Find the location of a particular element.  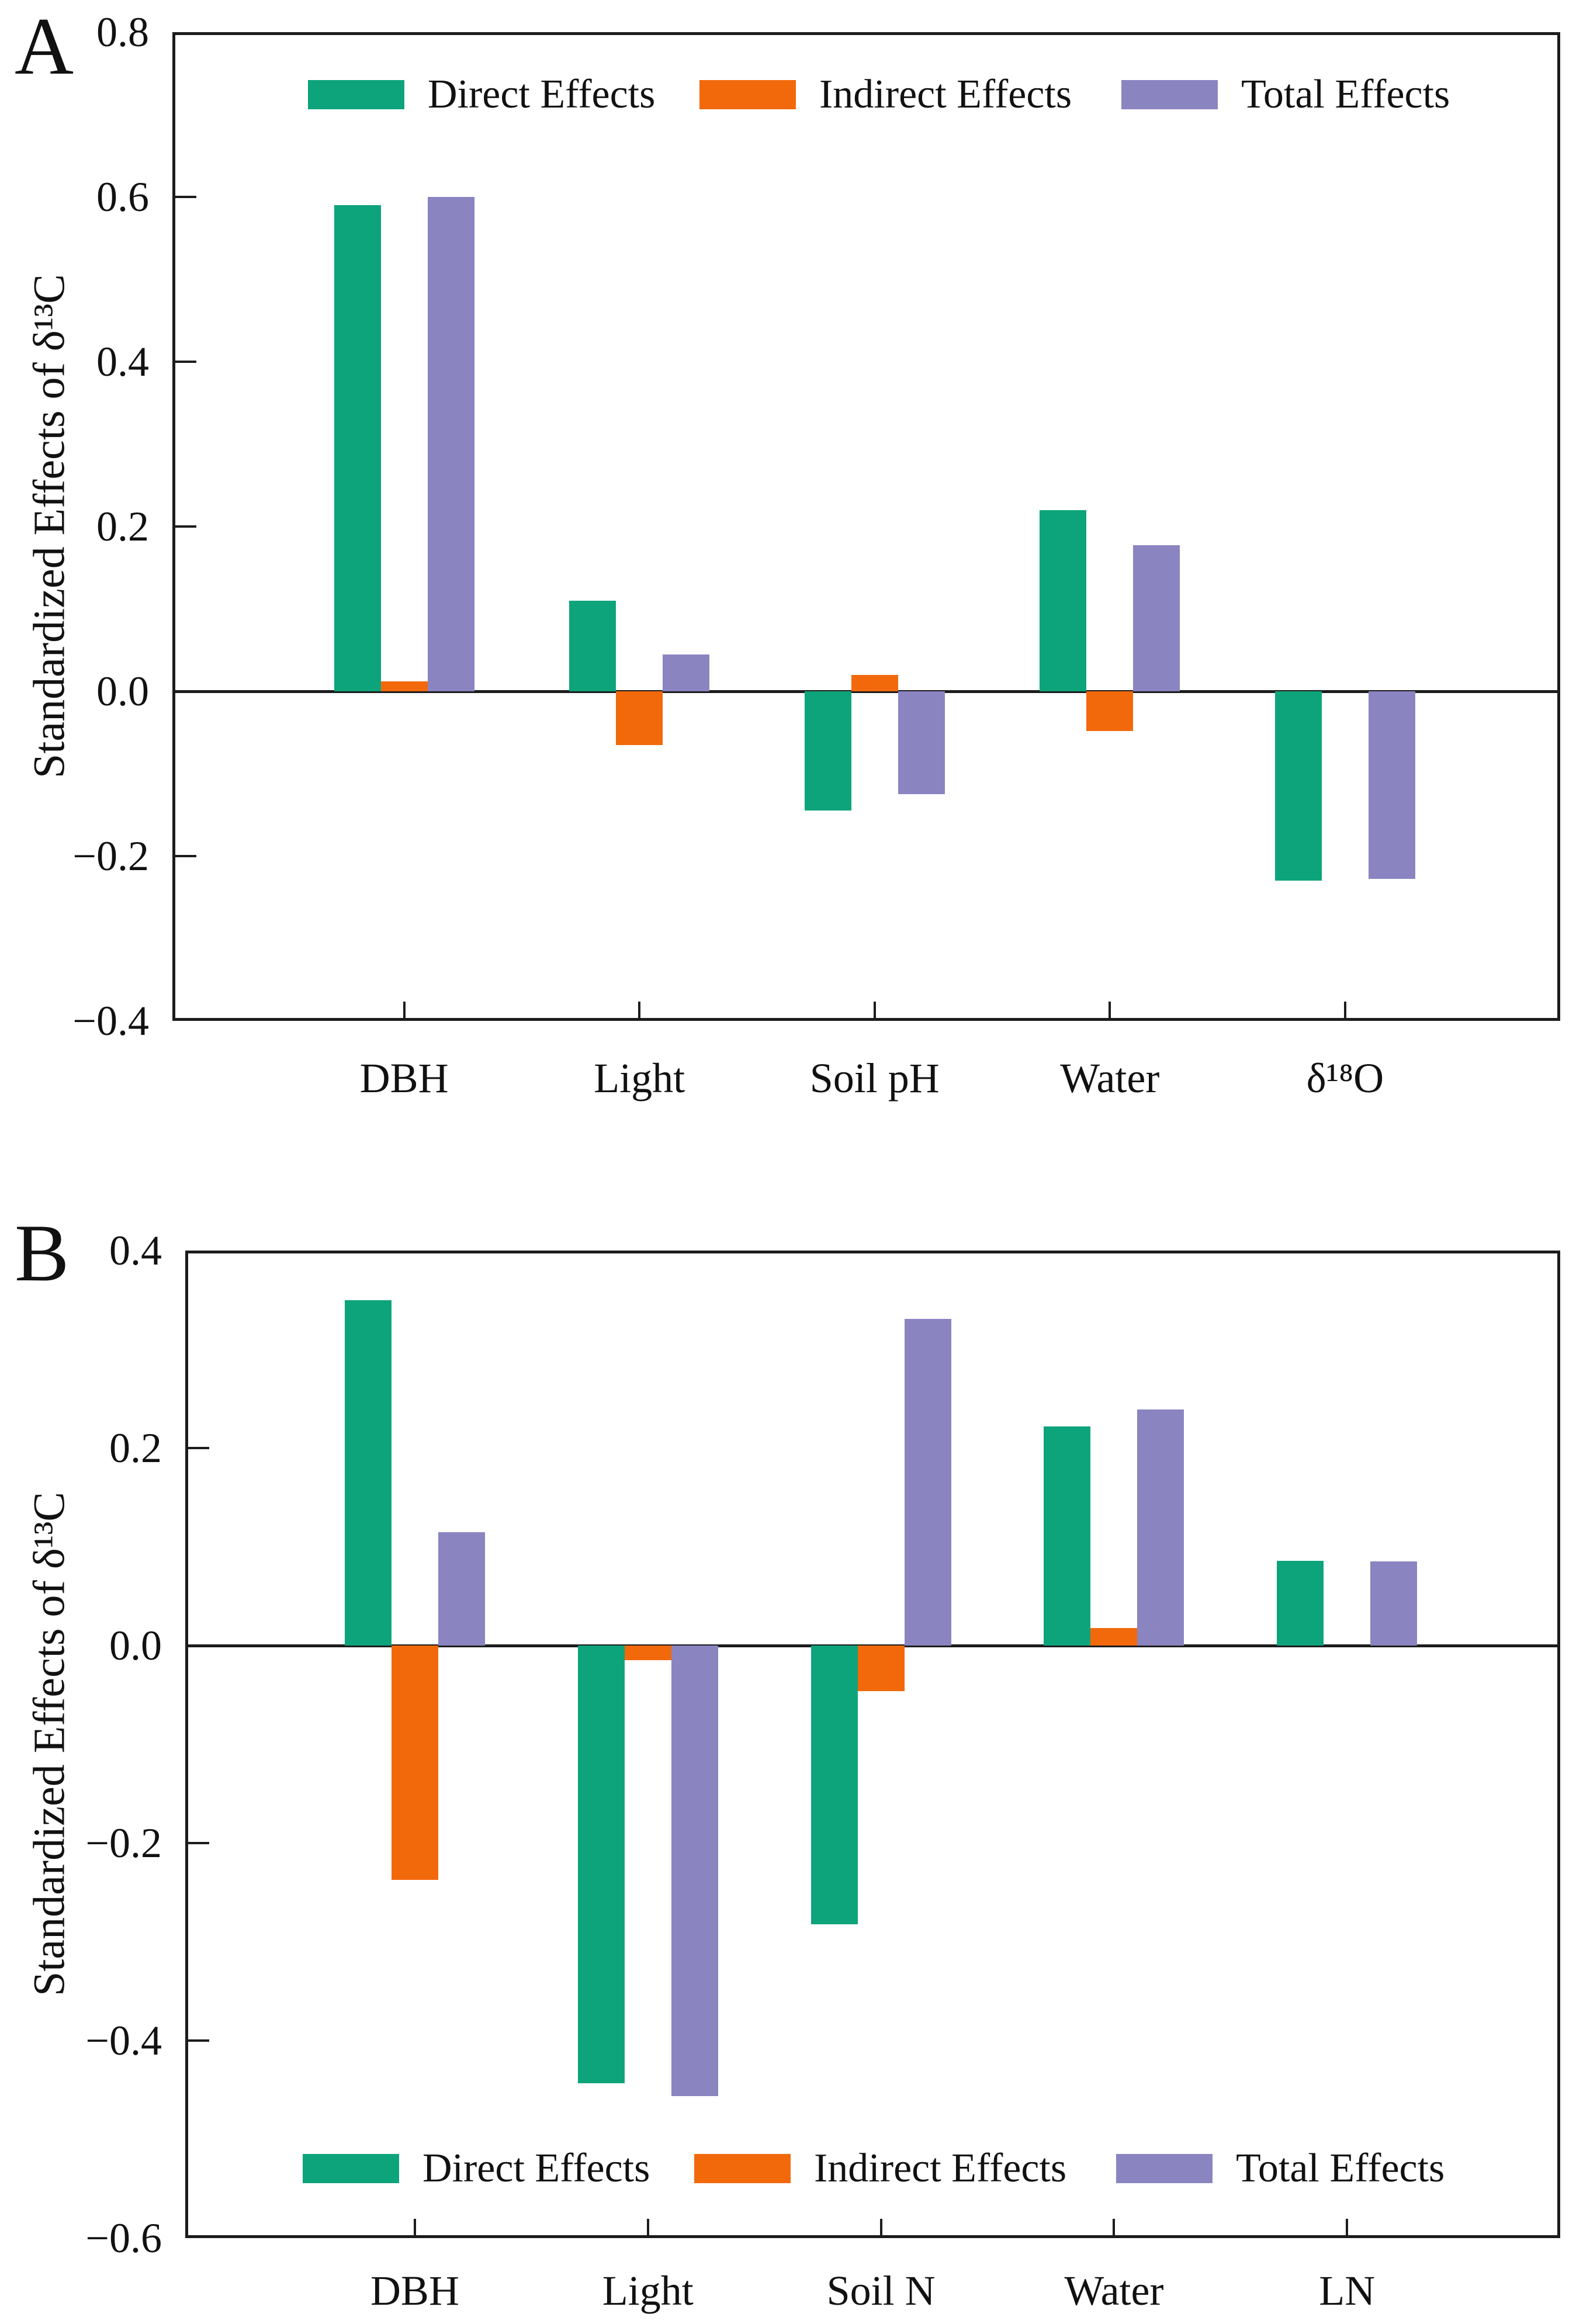

bar-Soil-N-indirect is located at coordinates (881, 1668).